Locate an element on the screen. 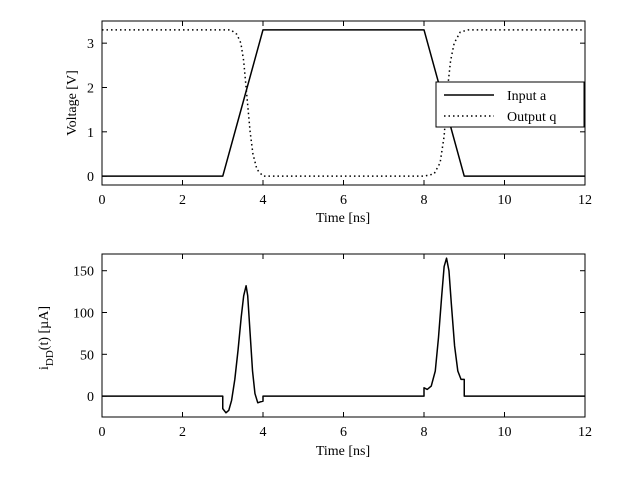  current-y-label-rest: (t) [µA] is located at coordinates (44, 328).